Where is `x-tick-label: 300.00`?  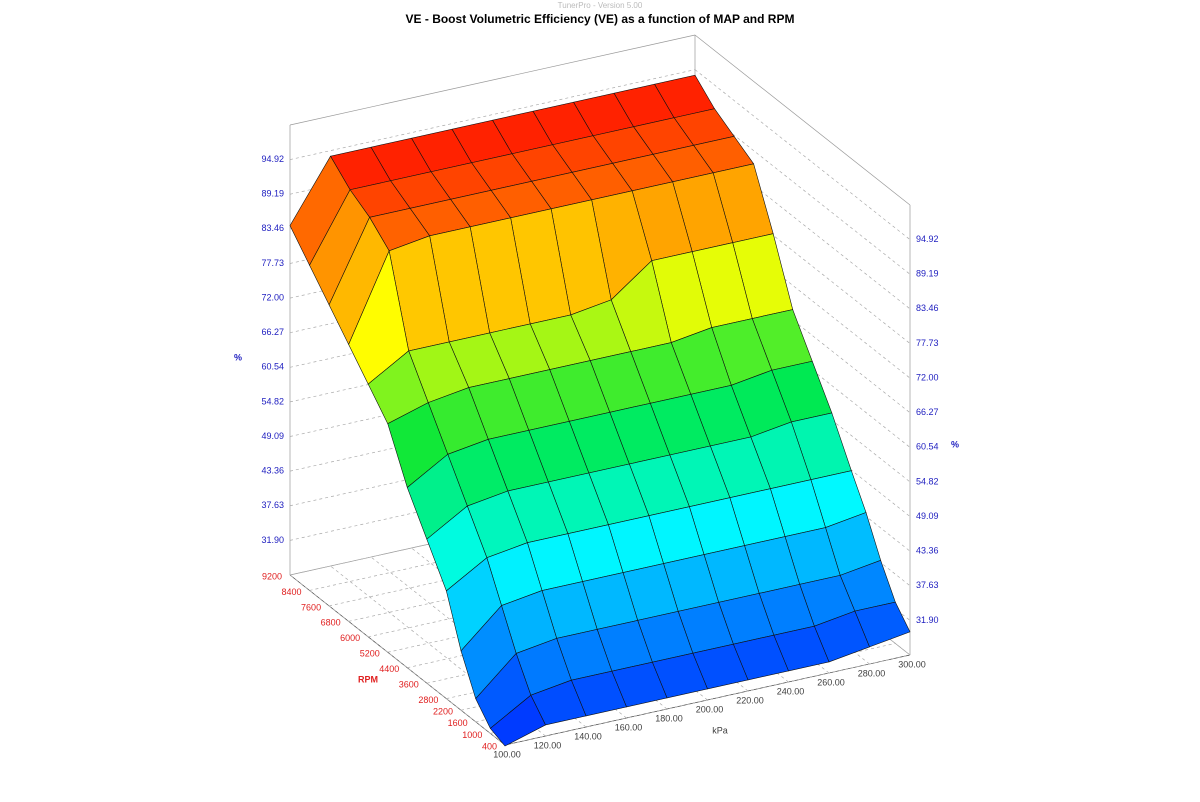
x-tick-label: 300.00 is located at coordinates (912, 664).